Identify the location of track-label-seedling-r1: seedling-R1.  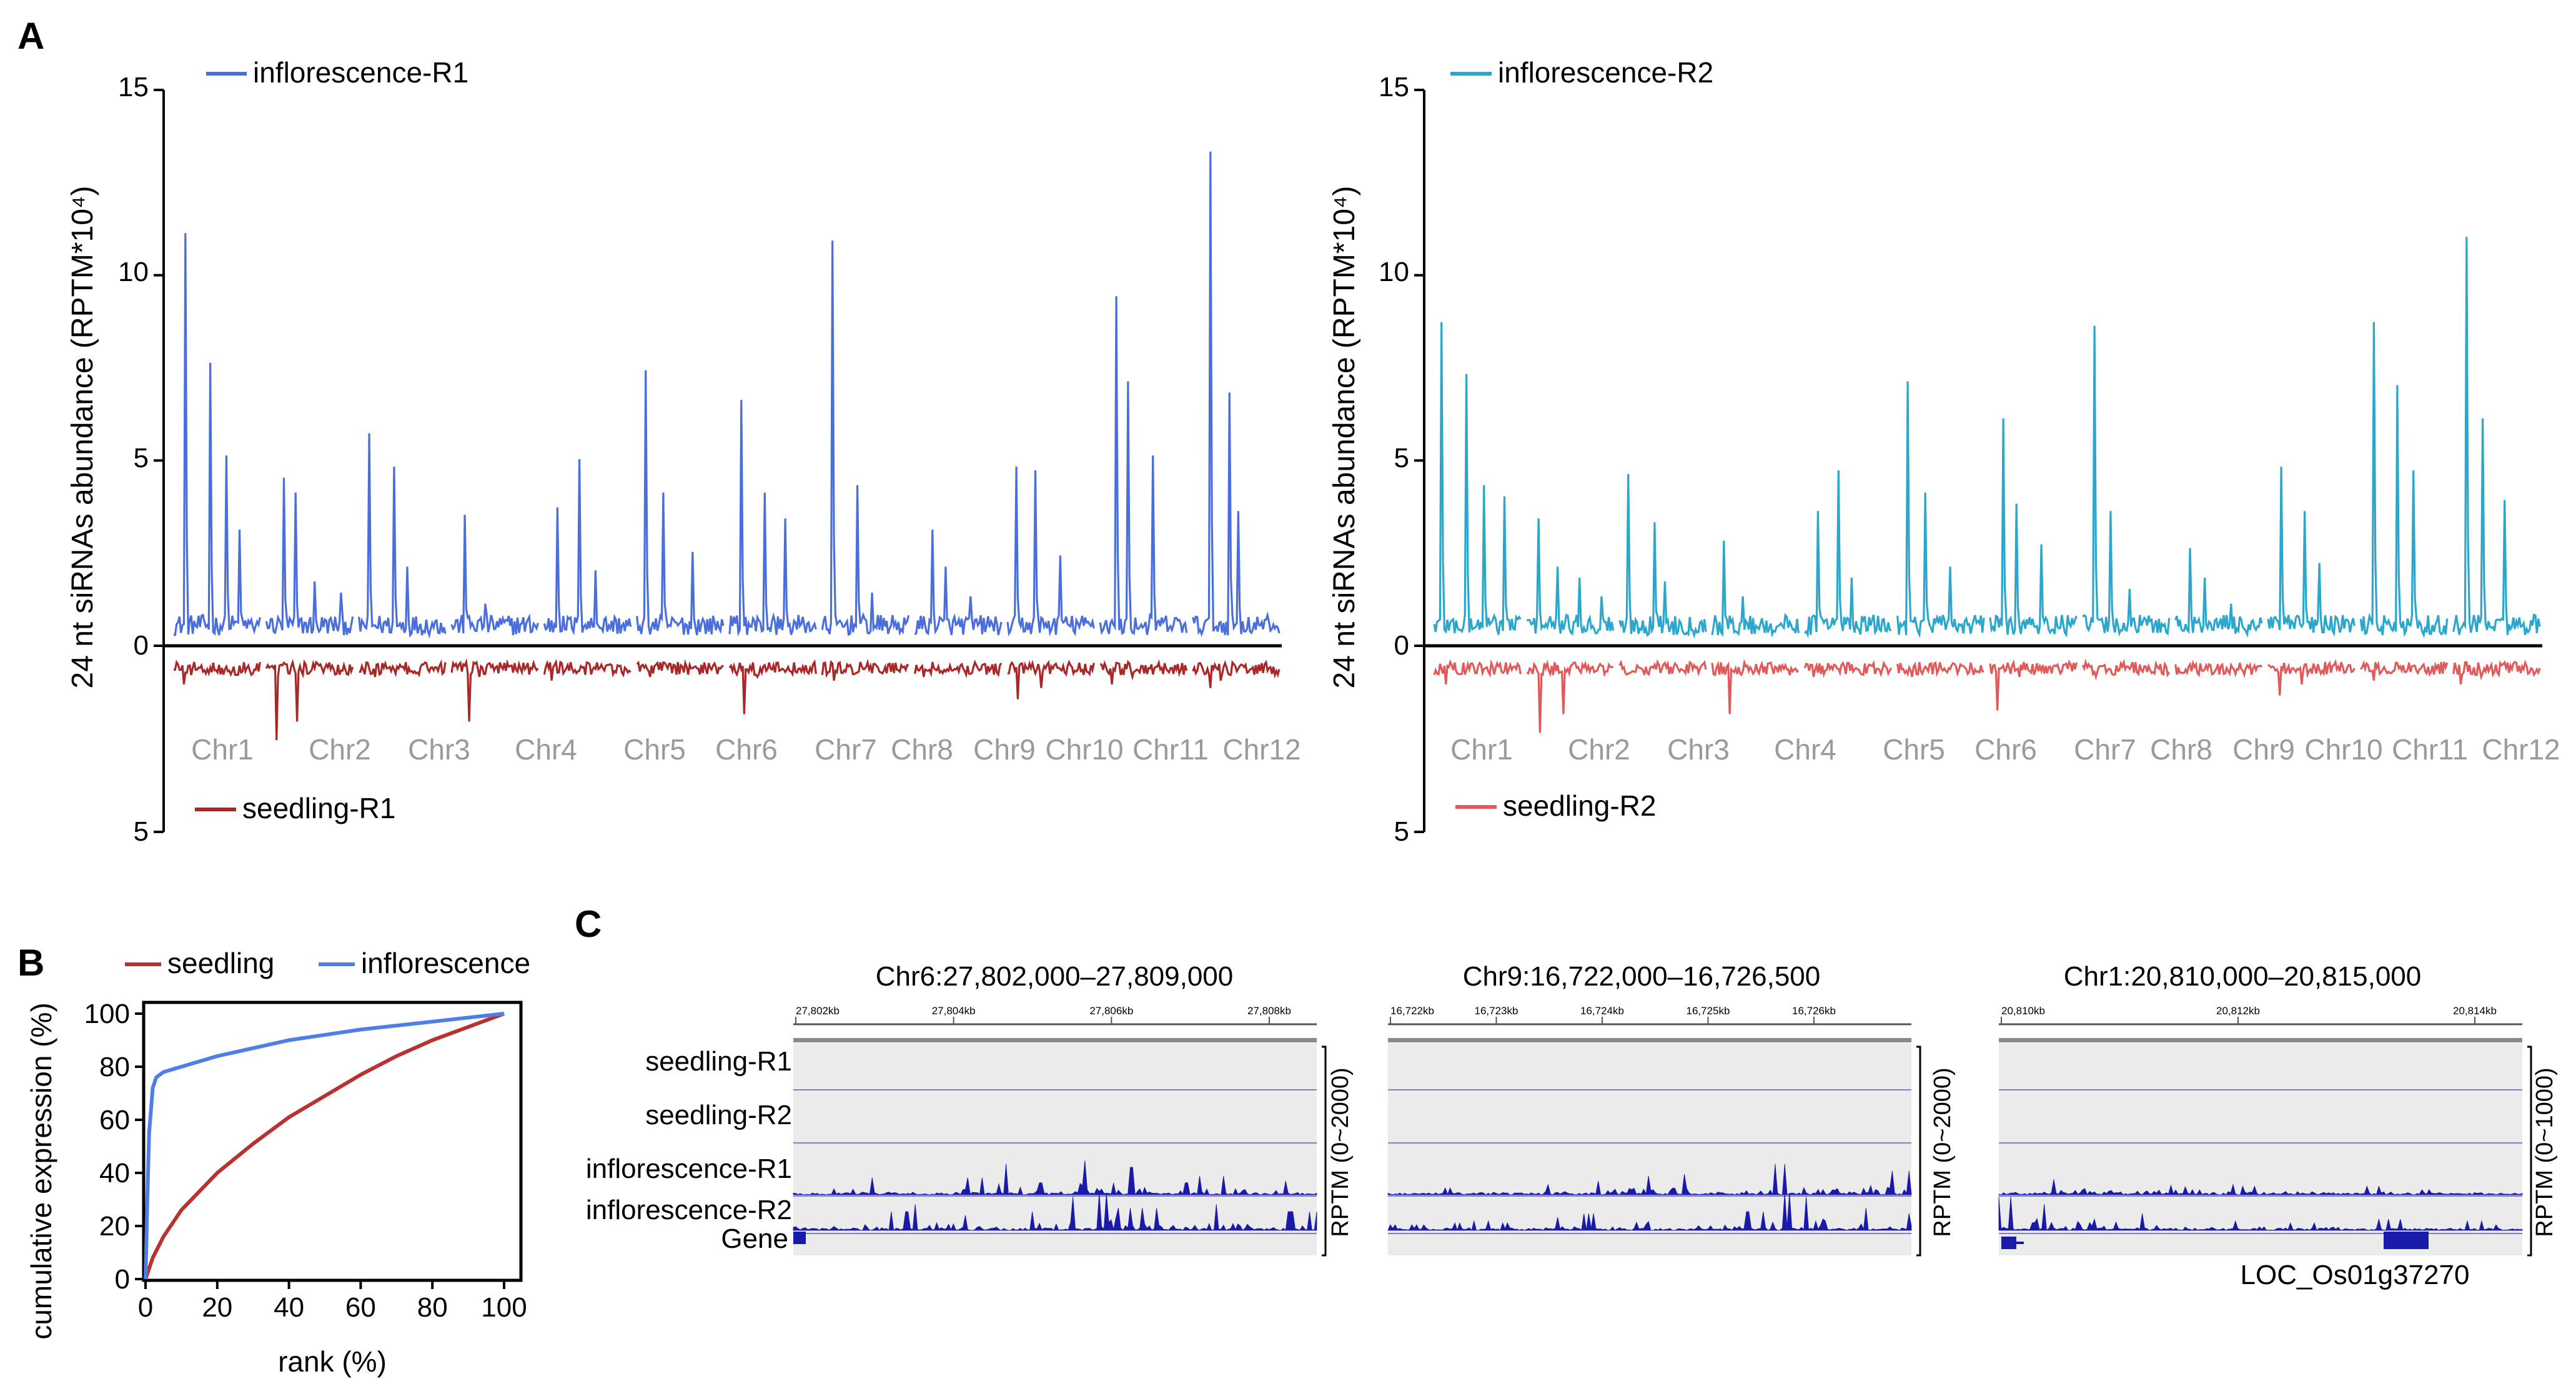
(718, 1062).